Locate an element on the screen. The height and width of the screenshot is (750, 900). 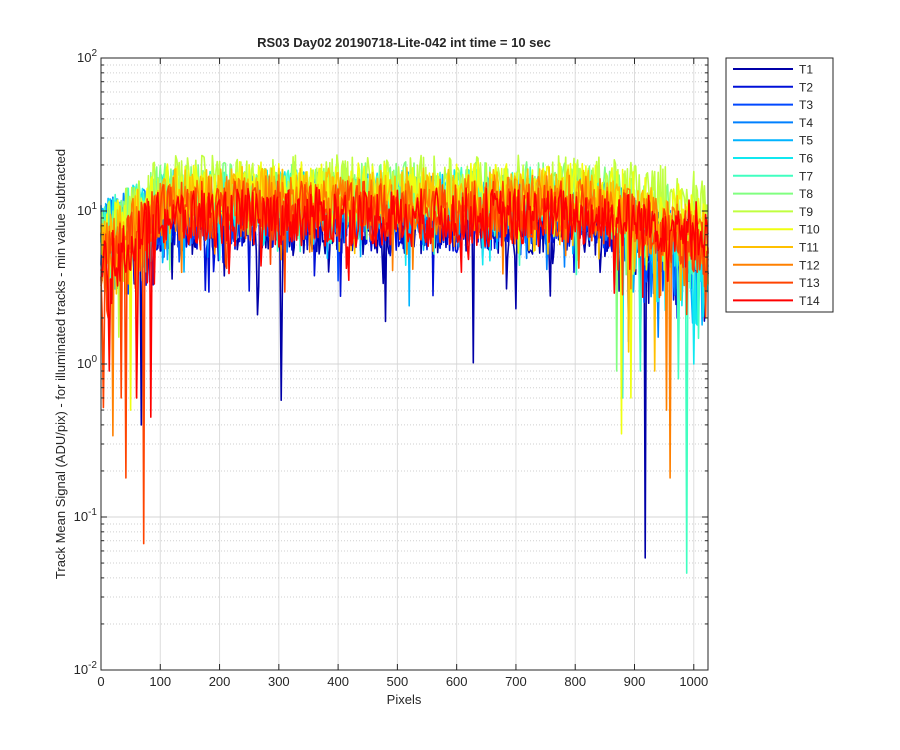
x-tick-labels: 0 100 200 300 400 500 600 700 800 900 1000 is located at coordinates (402, 681).